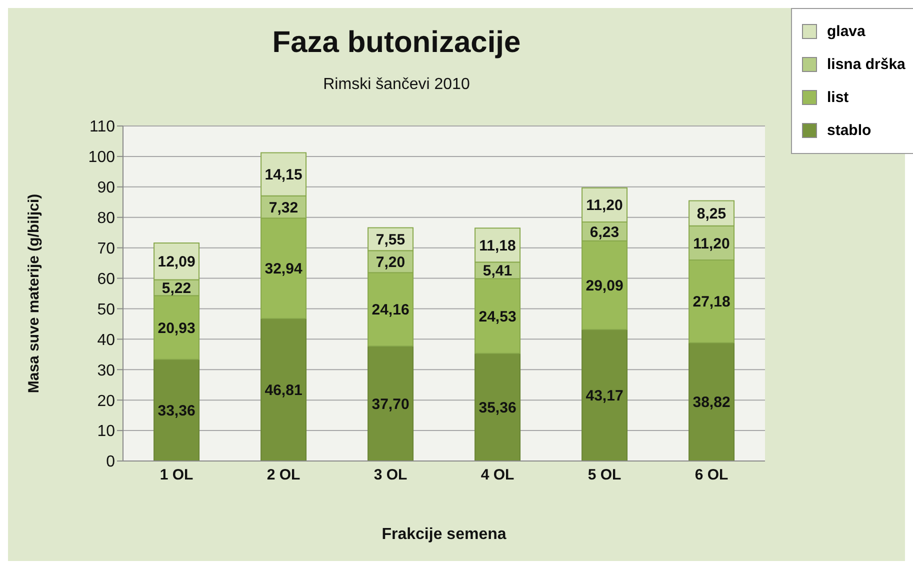 The width and height of the screenshot is (913, 569). I want to click on data-label: 46,81, so click(283, 391).